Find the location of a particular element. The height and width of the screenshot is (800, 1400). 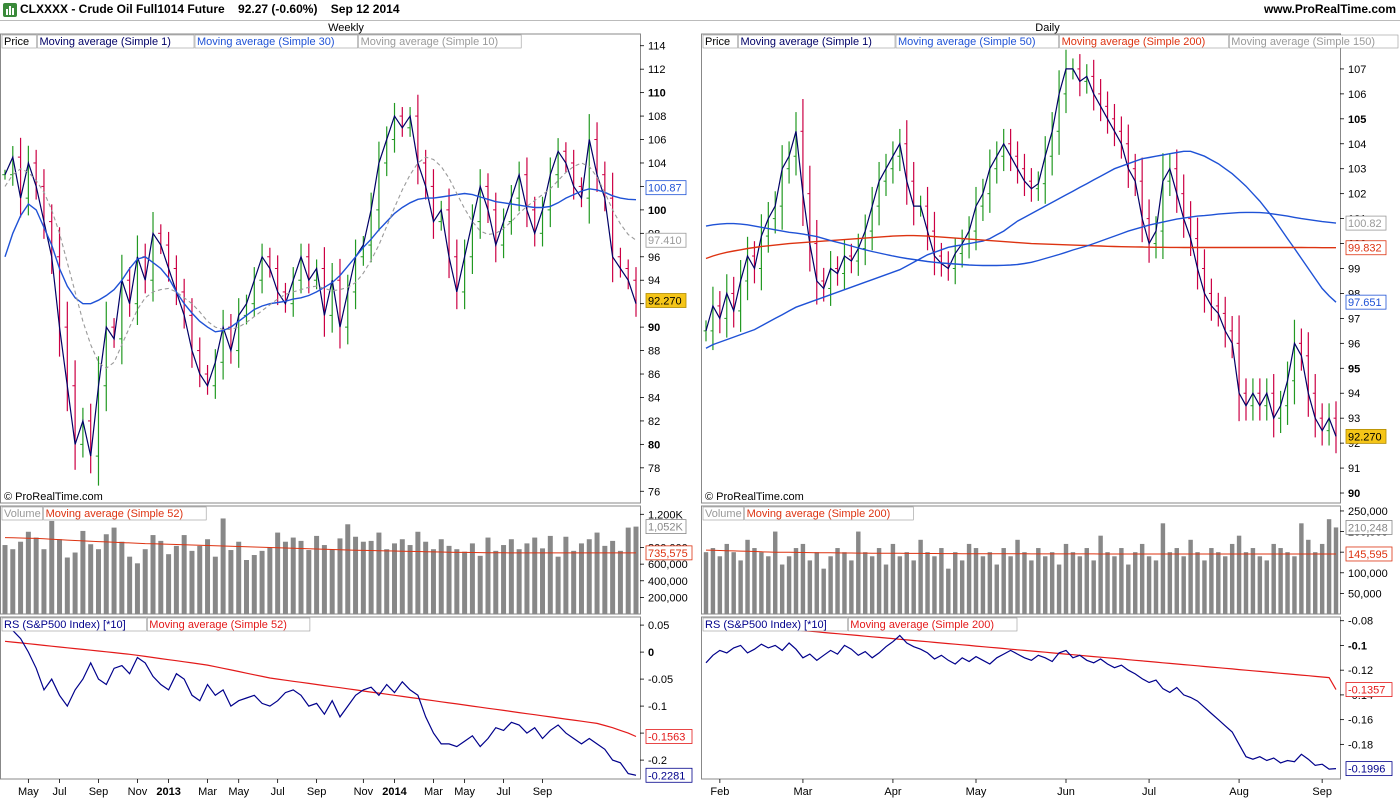

daily-ma50-value: 97.651 is located at coordinates (1365, 303).